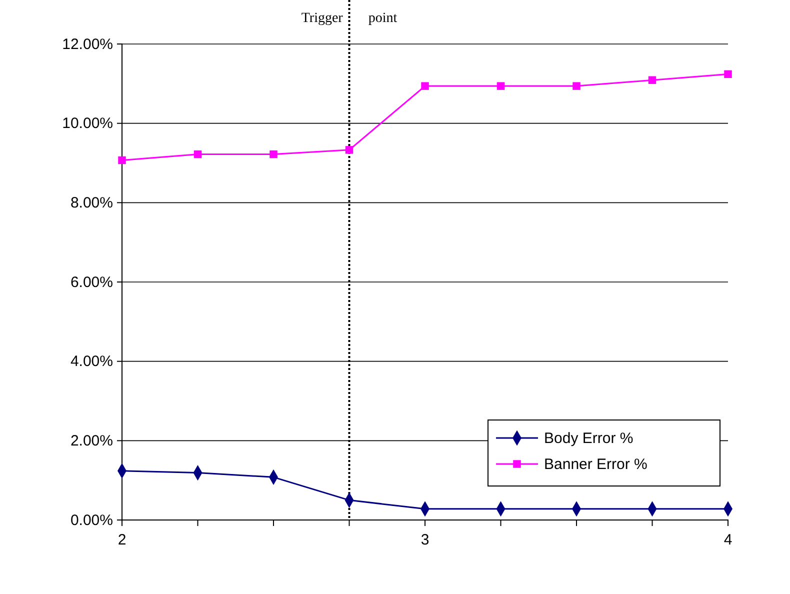 The image size is (790, 594). Describe the element at coordinates (91, 520) in the screenshot. I see `y-tick-label: 0.00%` at that location.